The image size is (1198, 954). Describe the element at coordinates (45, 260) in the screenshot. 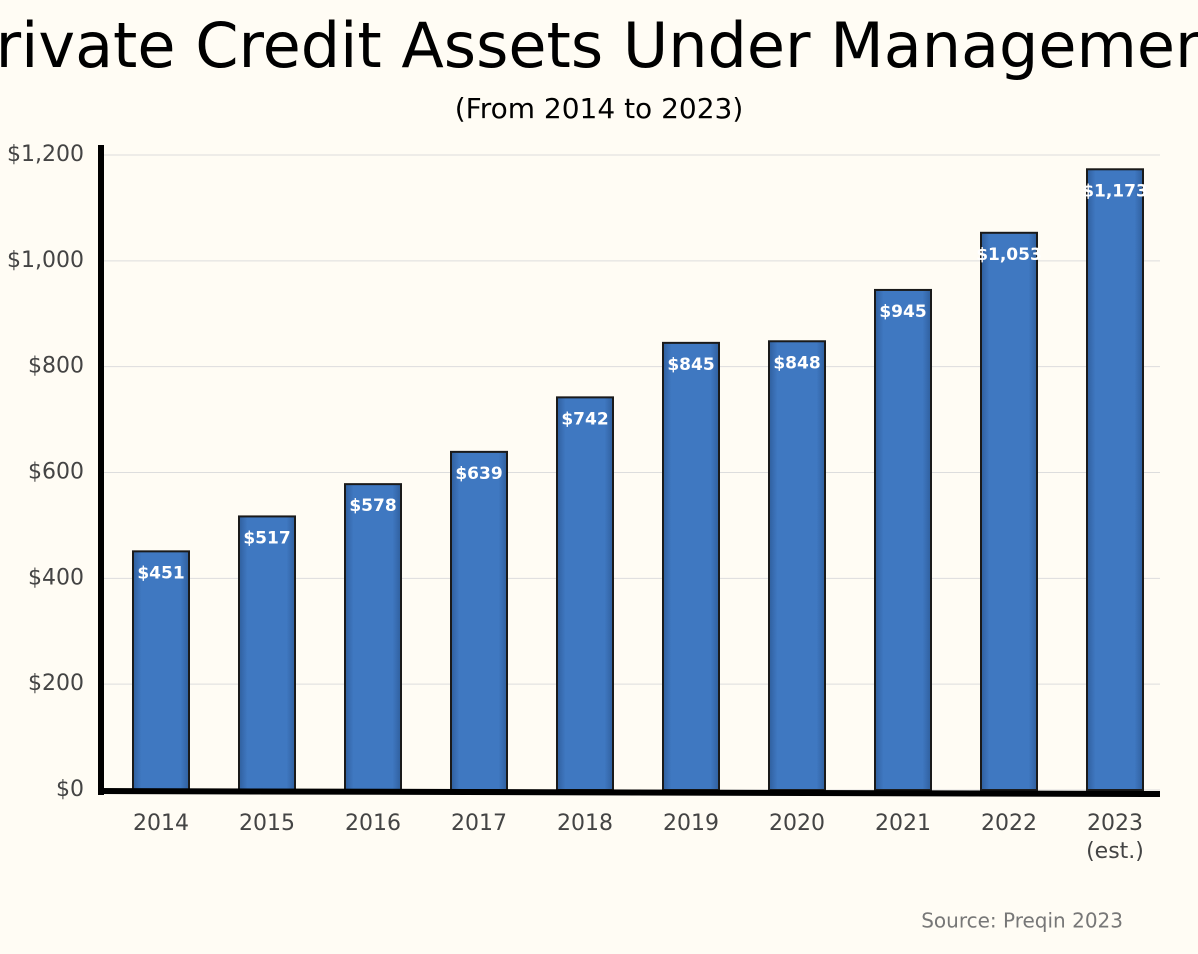

I see `y-tick-label: $1,000` at that location.